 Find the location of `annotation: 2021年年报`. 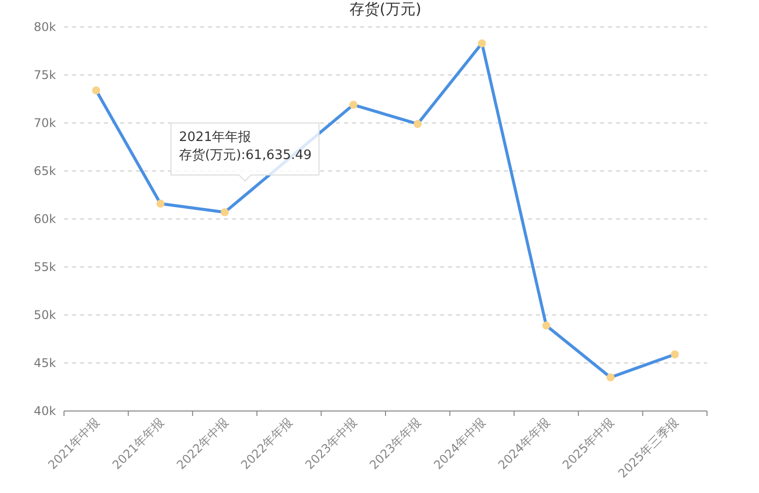

annotation: 2021年年报 is located at coordinates (215, 137).